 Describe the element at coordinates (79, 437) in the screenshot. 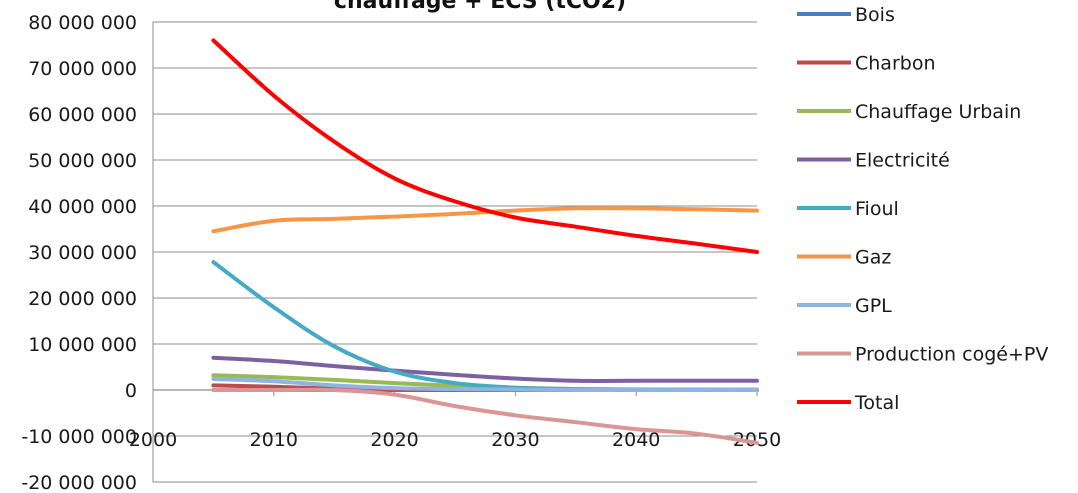

I see `y-tick-label: -10 000 000` at that location.